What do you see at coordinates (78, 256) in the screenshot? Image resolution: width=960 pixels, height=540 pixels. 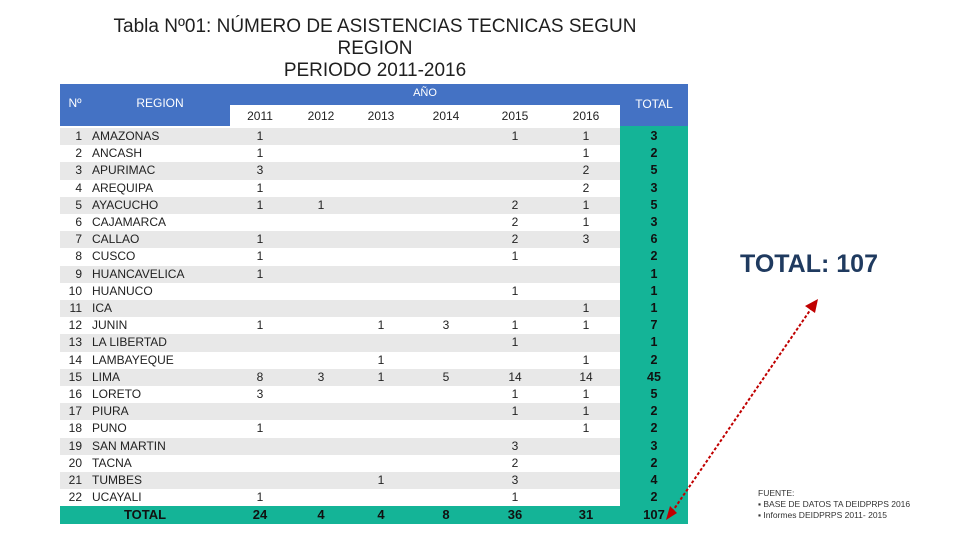 I see `row-number: 8` at bounding box center [78, 256].